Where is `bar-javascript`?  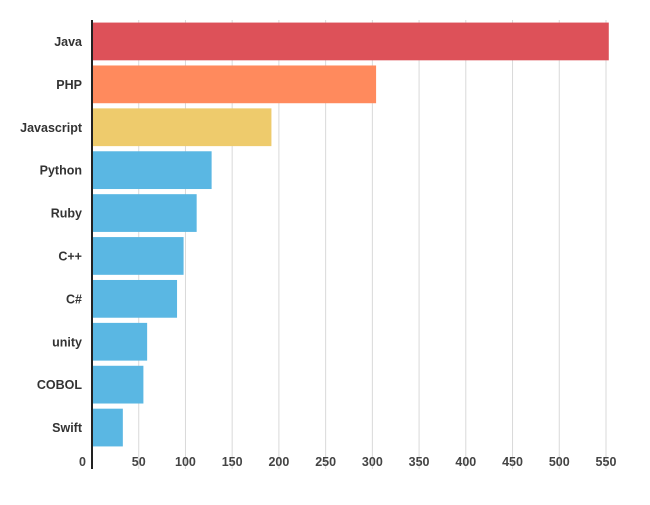
bar-javascript is located at coordinates (182, 127).